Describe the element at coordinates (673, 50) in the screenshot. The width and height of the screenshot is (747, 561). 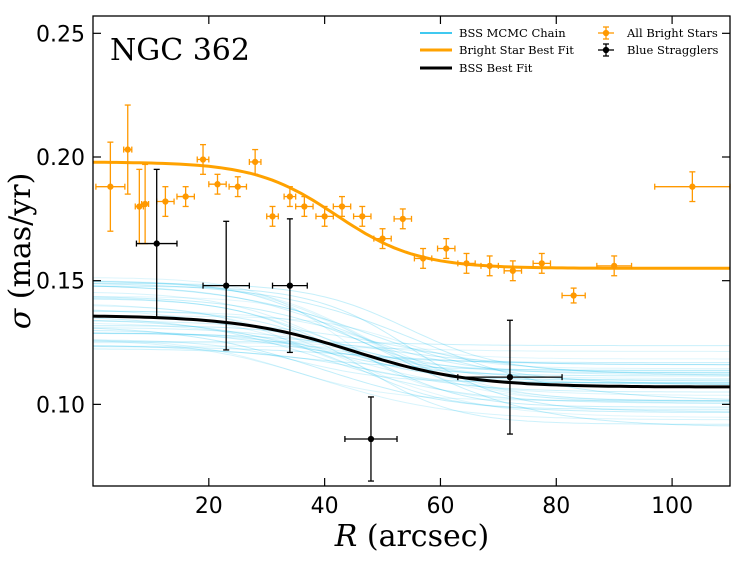
I see `legend-blue-stragglers-label: Blue Stragglers` at that location.